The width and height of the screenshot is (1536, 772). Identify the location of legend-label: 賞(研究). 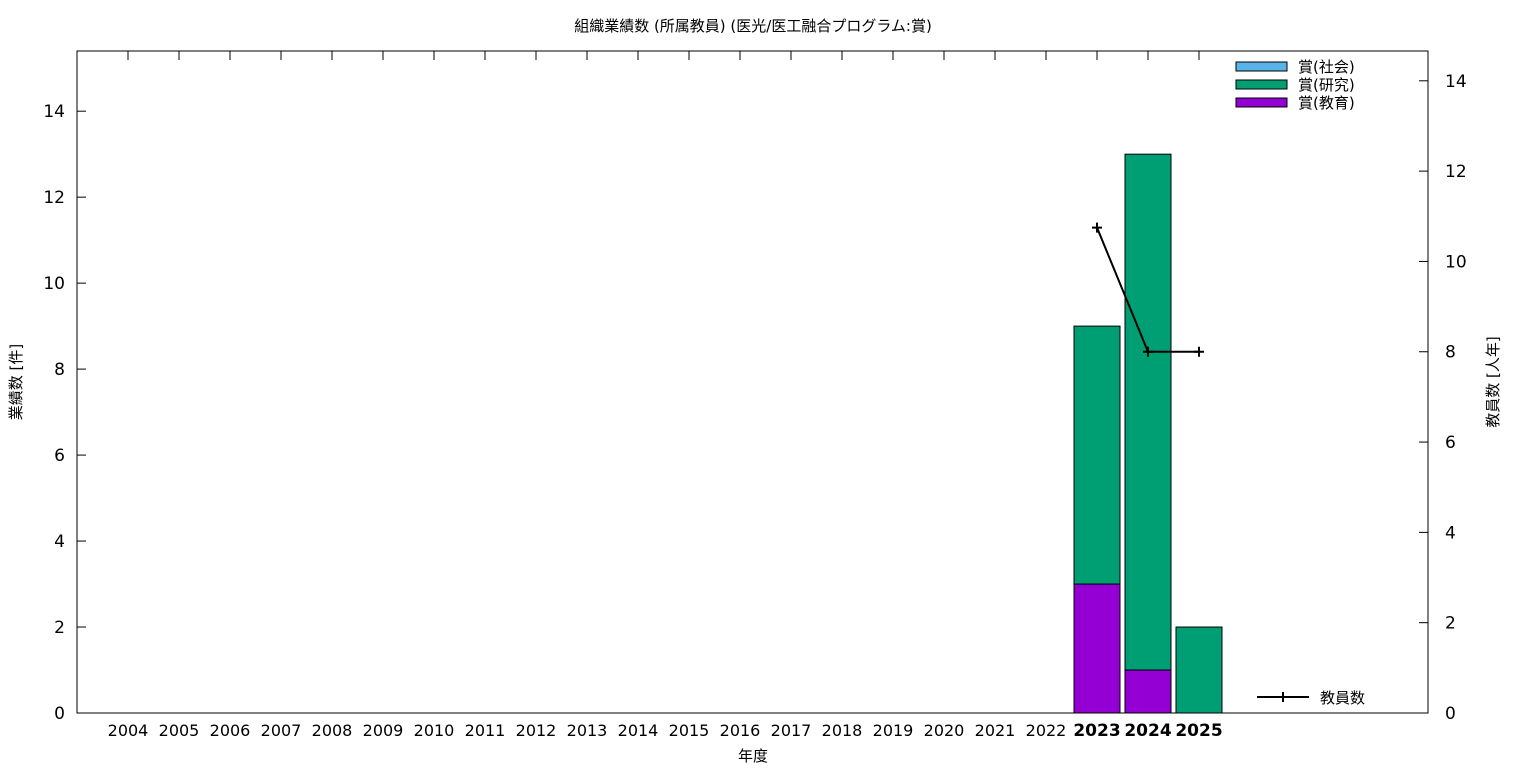
(1326, 85).